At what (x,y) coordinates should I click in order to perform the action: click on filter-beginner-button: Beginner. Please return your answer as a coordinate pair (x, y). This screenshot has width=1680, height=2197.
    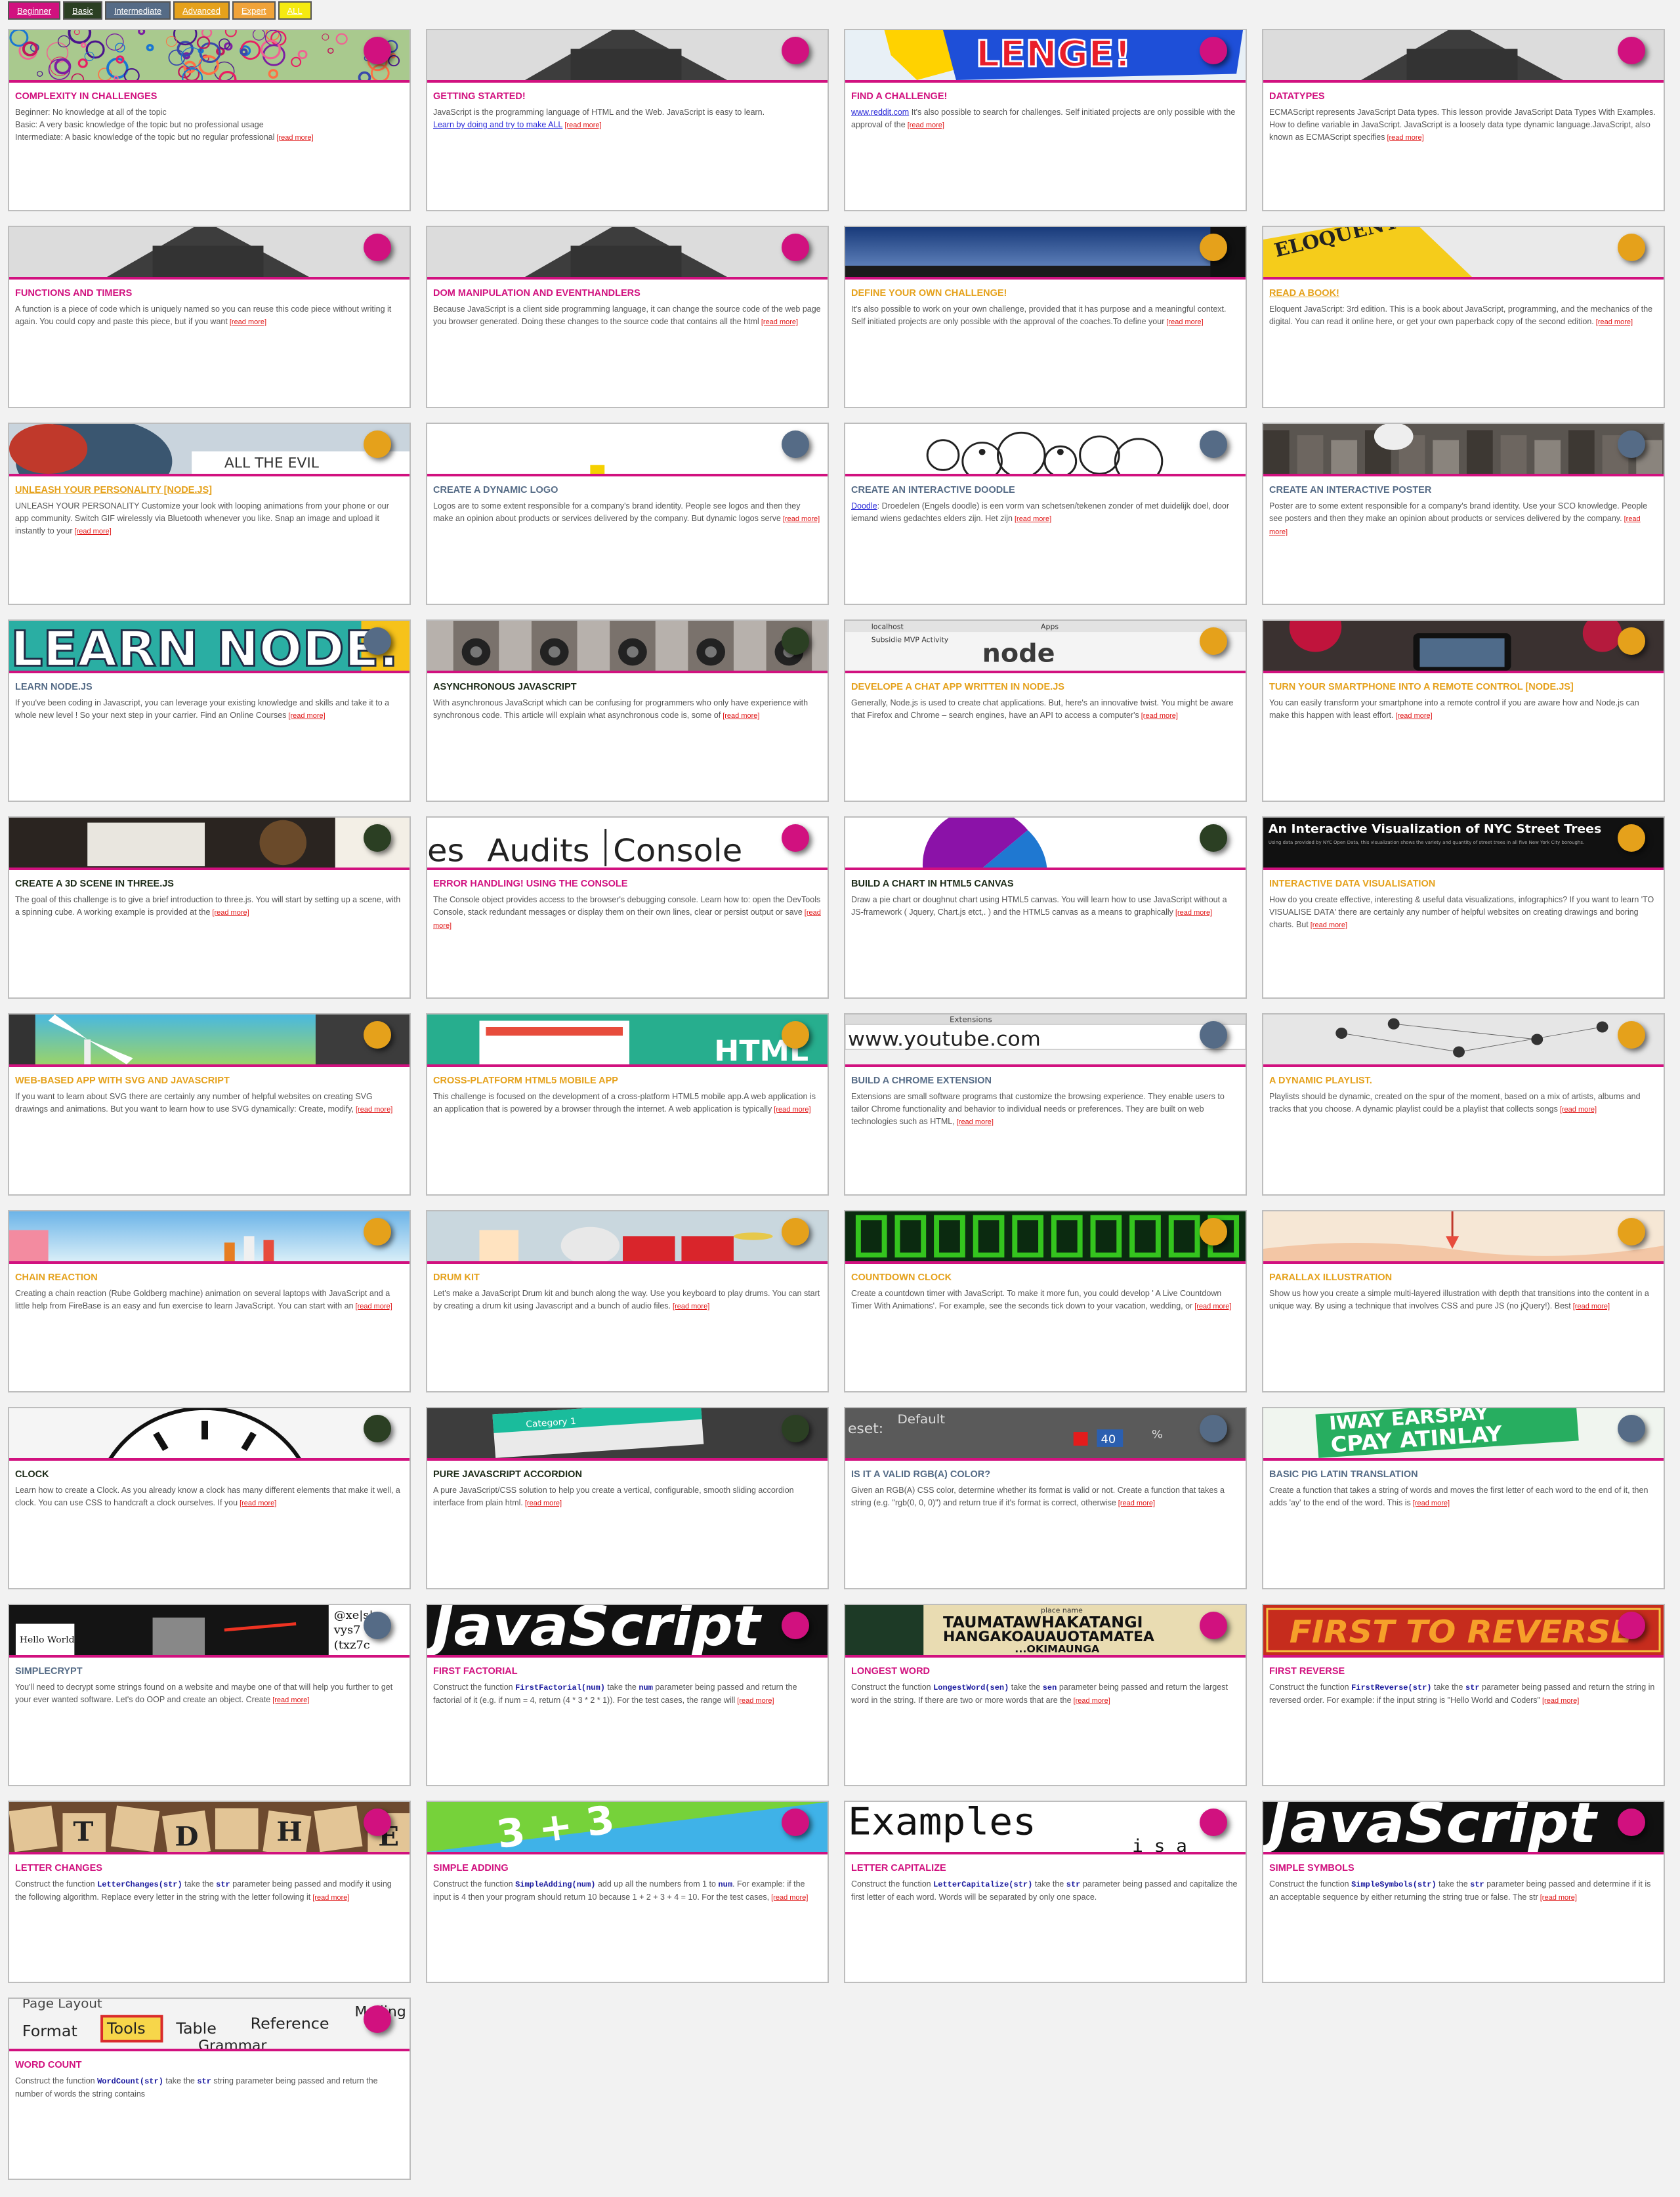
    Looking at the image, I should click on (34, 10).